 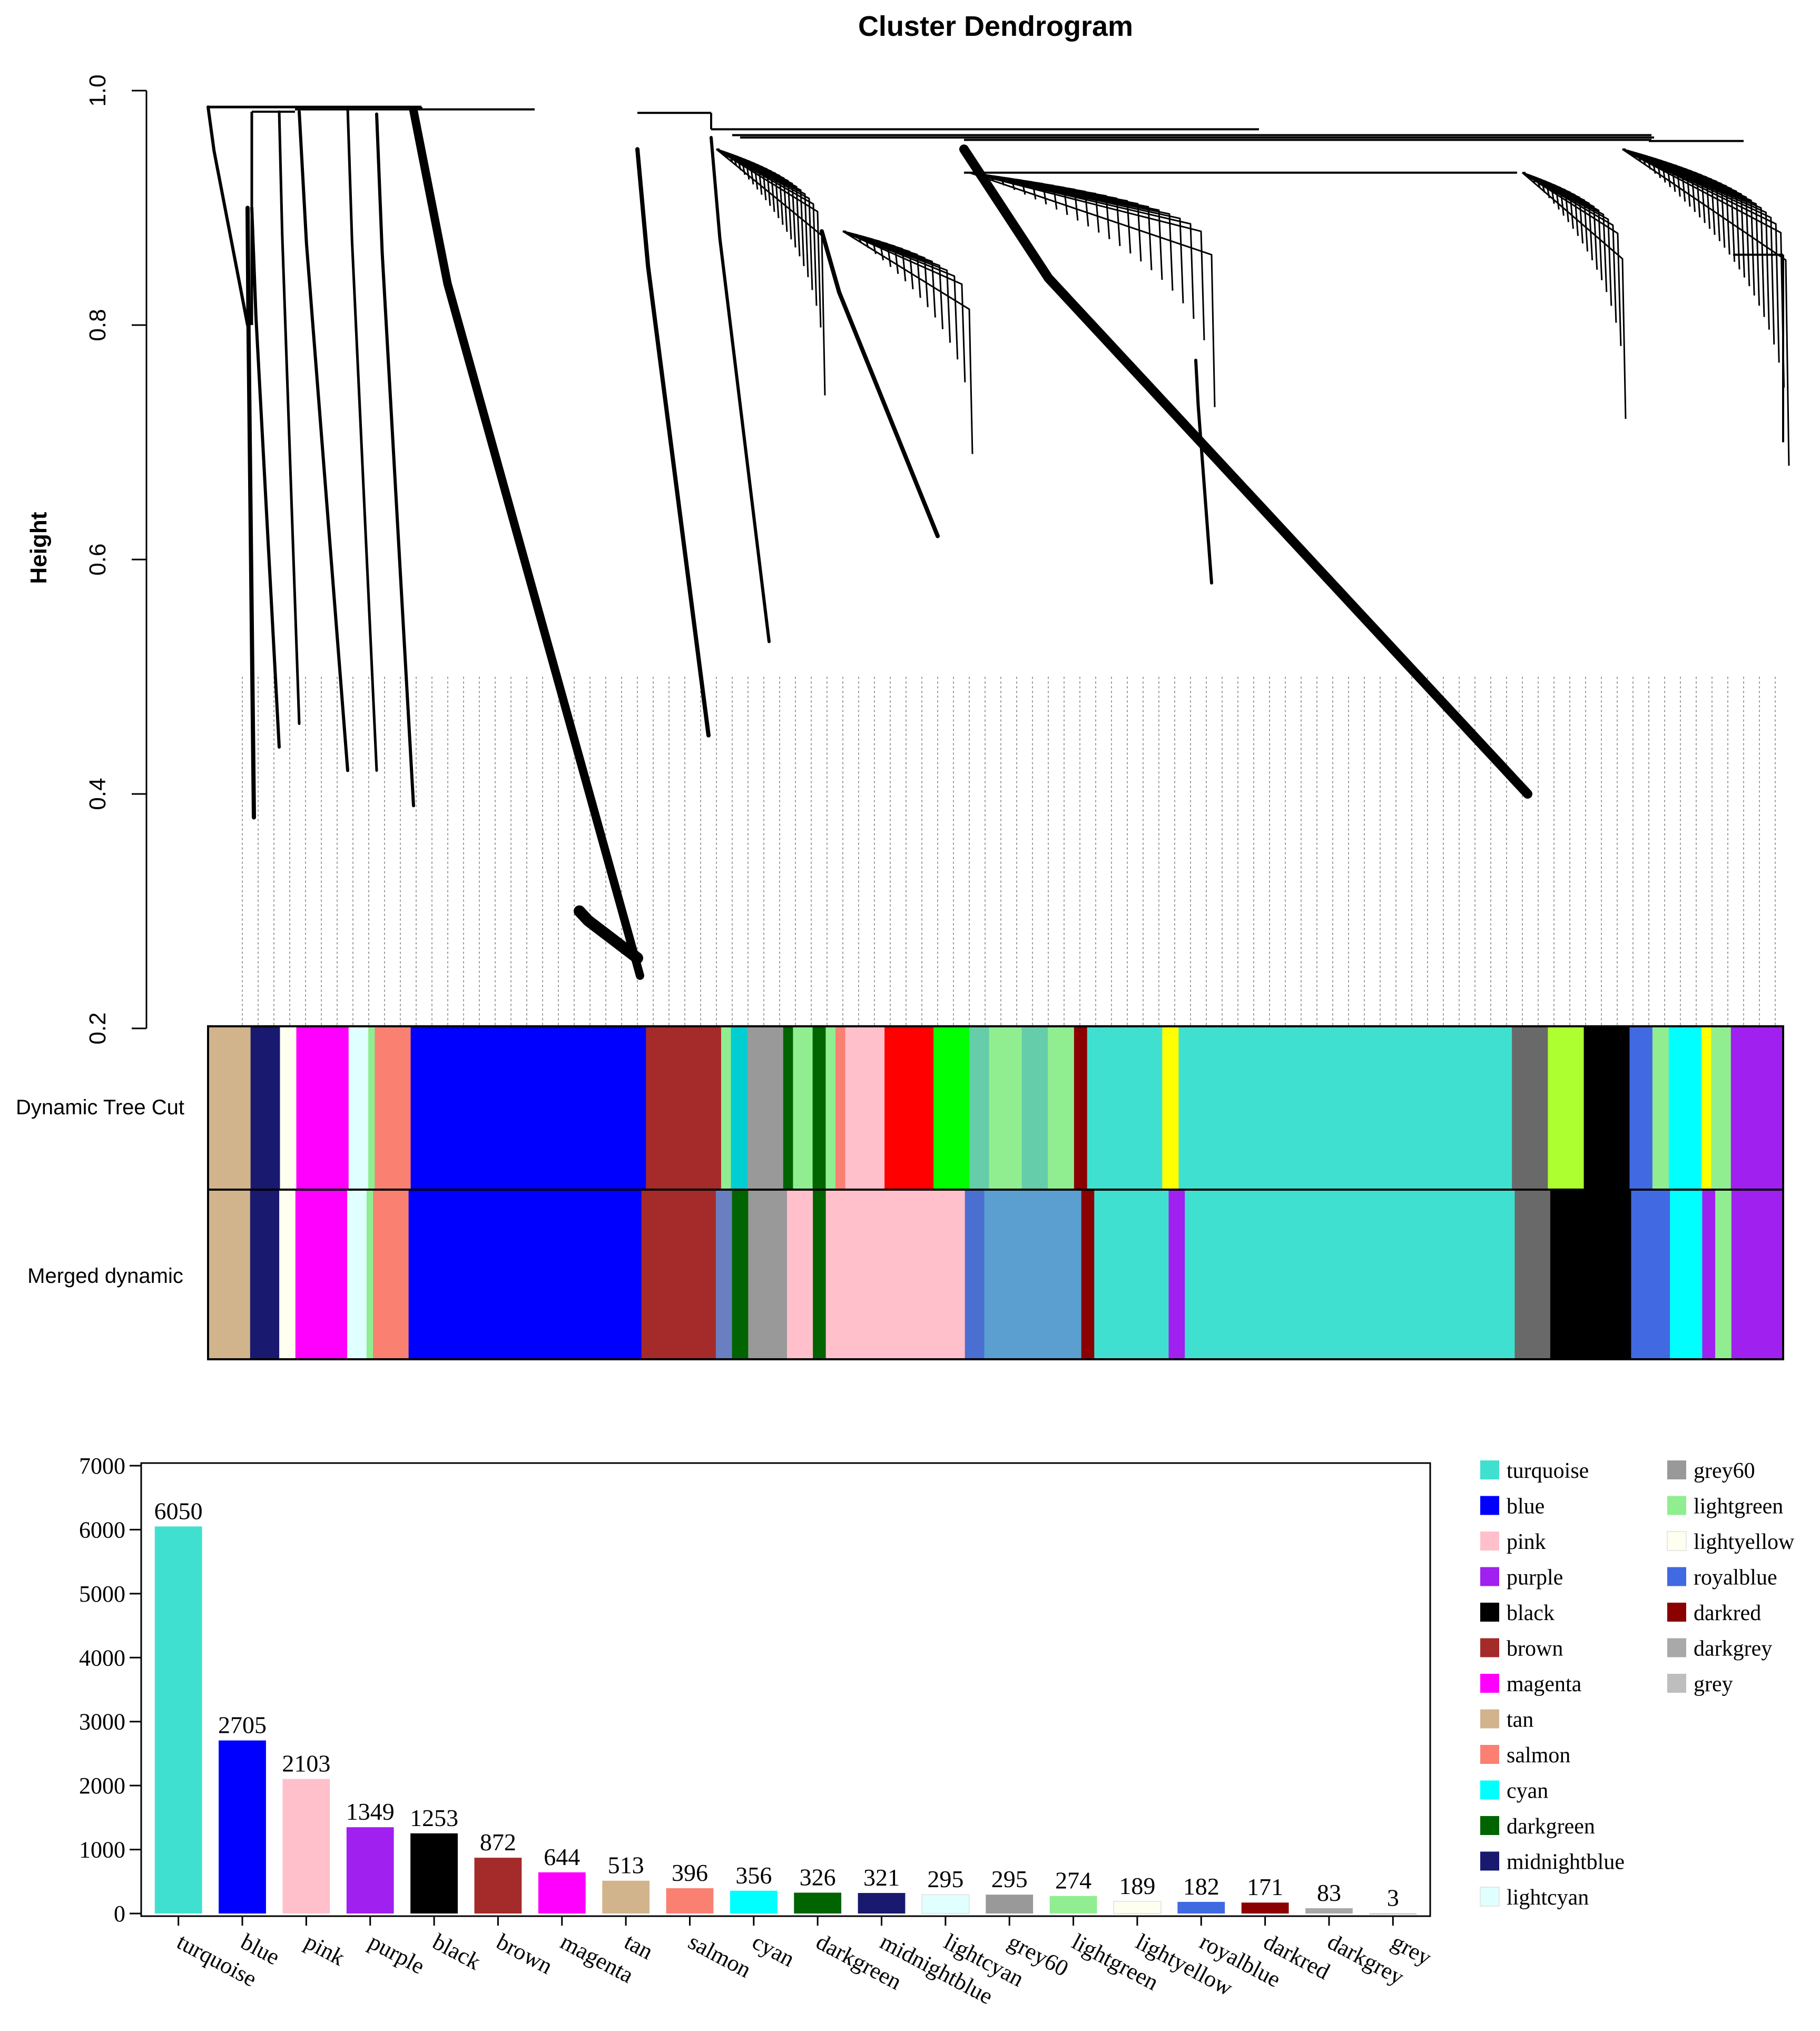 What do you see at coordinates (1535, 1649) in the screenshot?
I see `legend-label: brown` at bounding box center [1535, 1649].